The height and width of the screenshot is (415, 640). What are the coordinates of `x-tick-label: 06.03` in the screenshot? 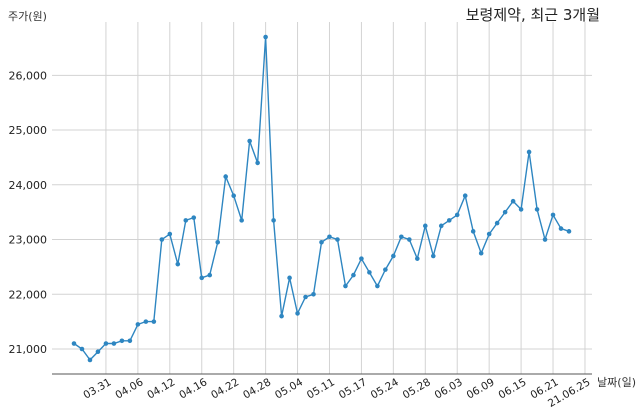 It's located at (449, 388).